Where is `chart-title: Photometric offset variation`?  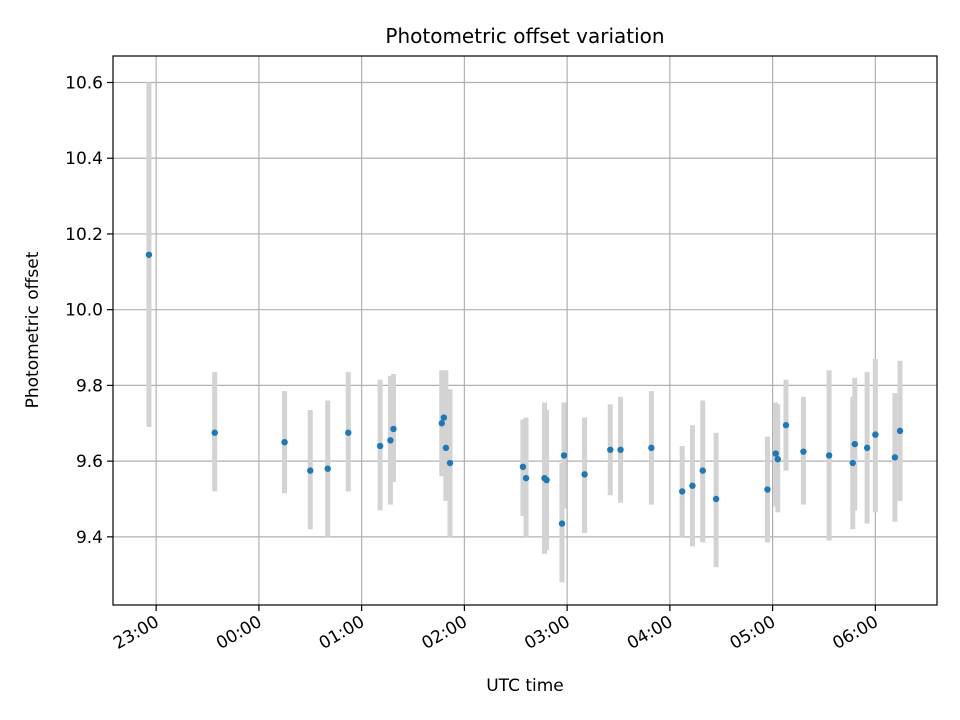 chart-title: Photometric offset variation is located at coordinates (524, 36).